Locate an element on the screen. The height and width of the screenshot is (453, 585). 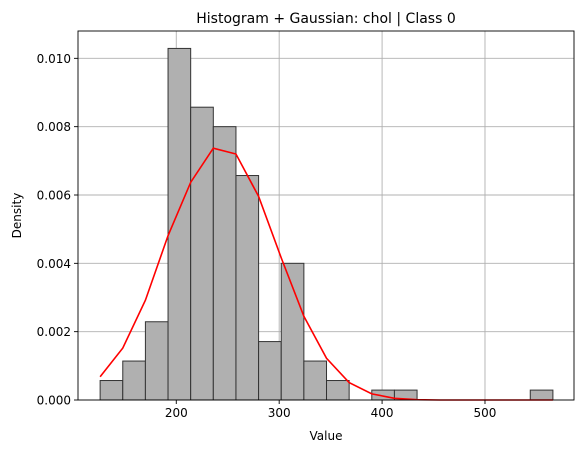
x-axis-ticks: 200 300 400 500 is located at coordinates (331, 410).